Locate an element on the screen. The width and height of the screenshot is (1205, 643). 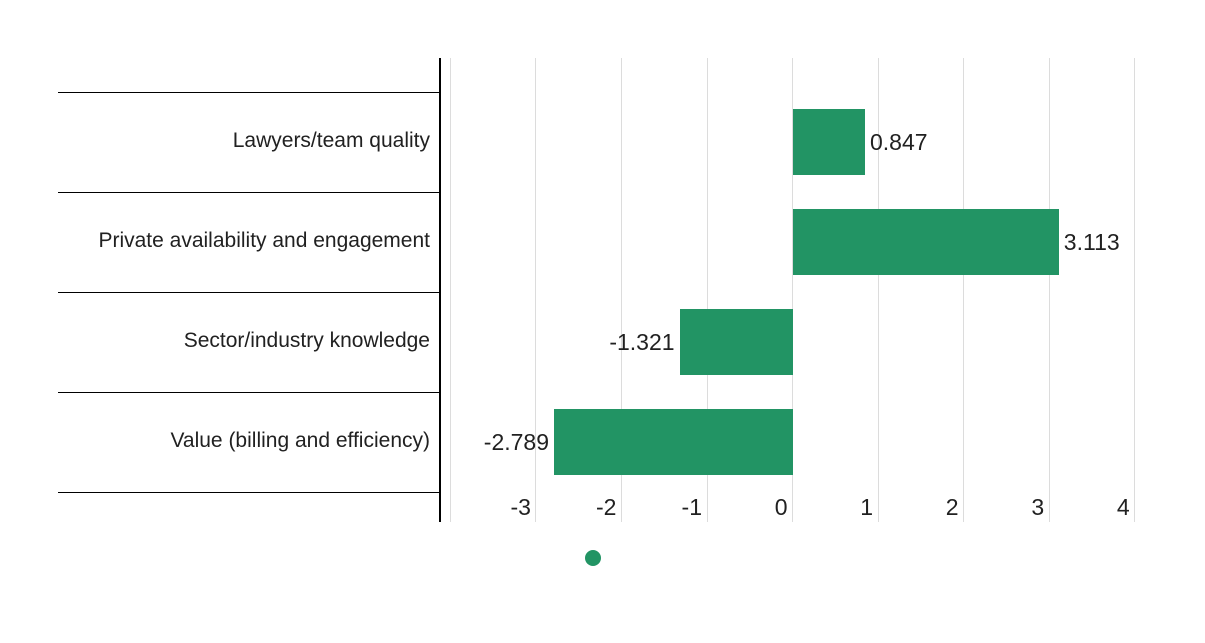
bar-value-label: 0.847 is located at coordinates (898, 142).